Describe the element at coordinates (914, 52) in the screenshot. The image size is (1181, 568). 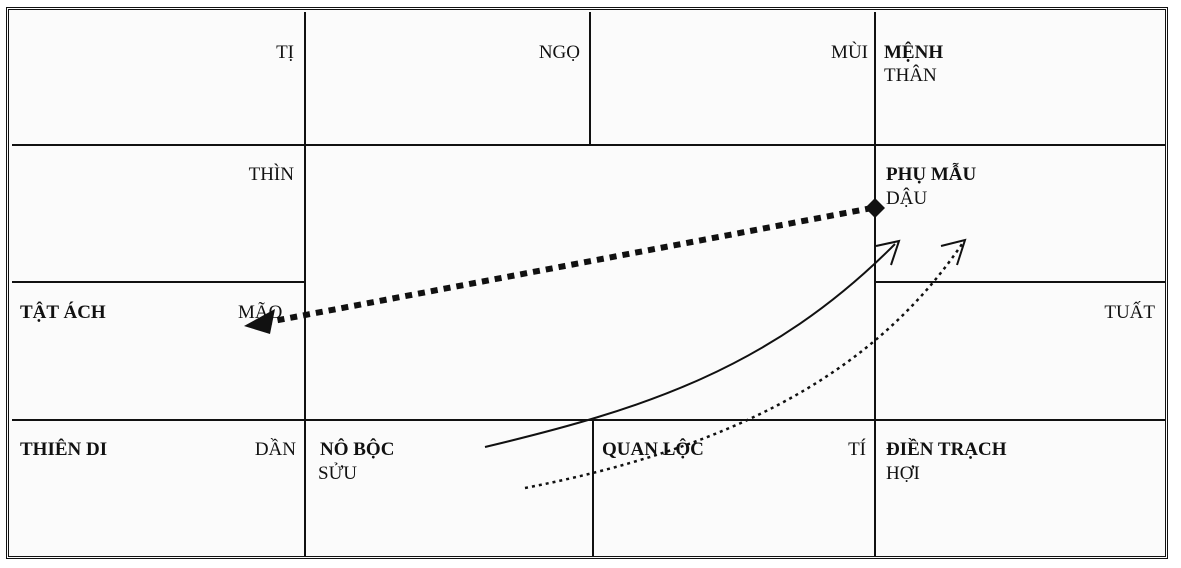
I see `palace-menh: MỆNH` at that location.